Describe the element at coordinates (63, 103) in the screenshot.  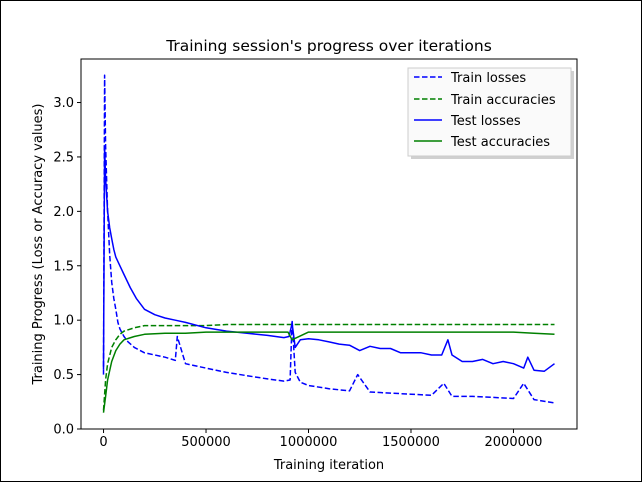
I see `y-tick-label: 3.0` at that location.